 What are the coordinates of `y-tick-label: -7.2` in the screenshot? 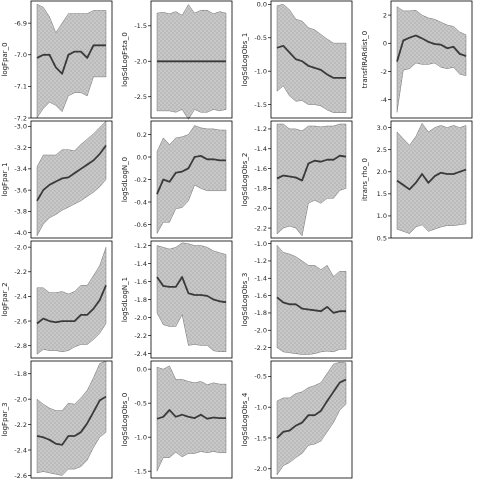 It's located at (20, 118).